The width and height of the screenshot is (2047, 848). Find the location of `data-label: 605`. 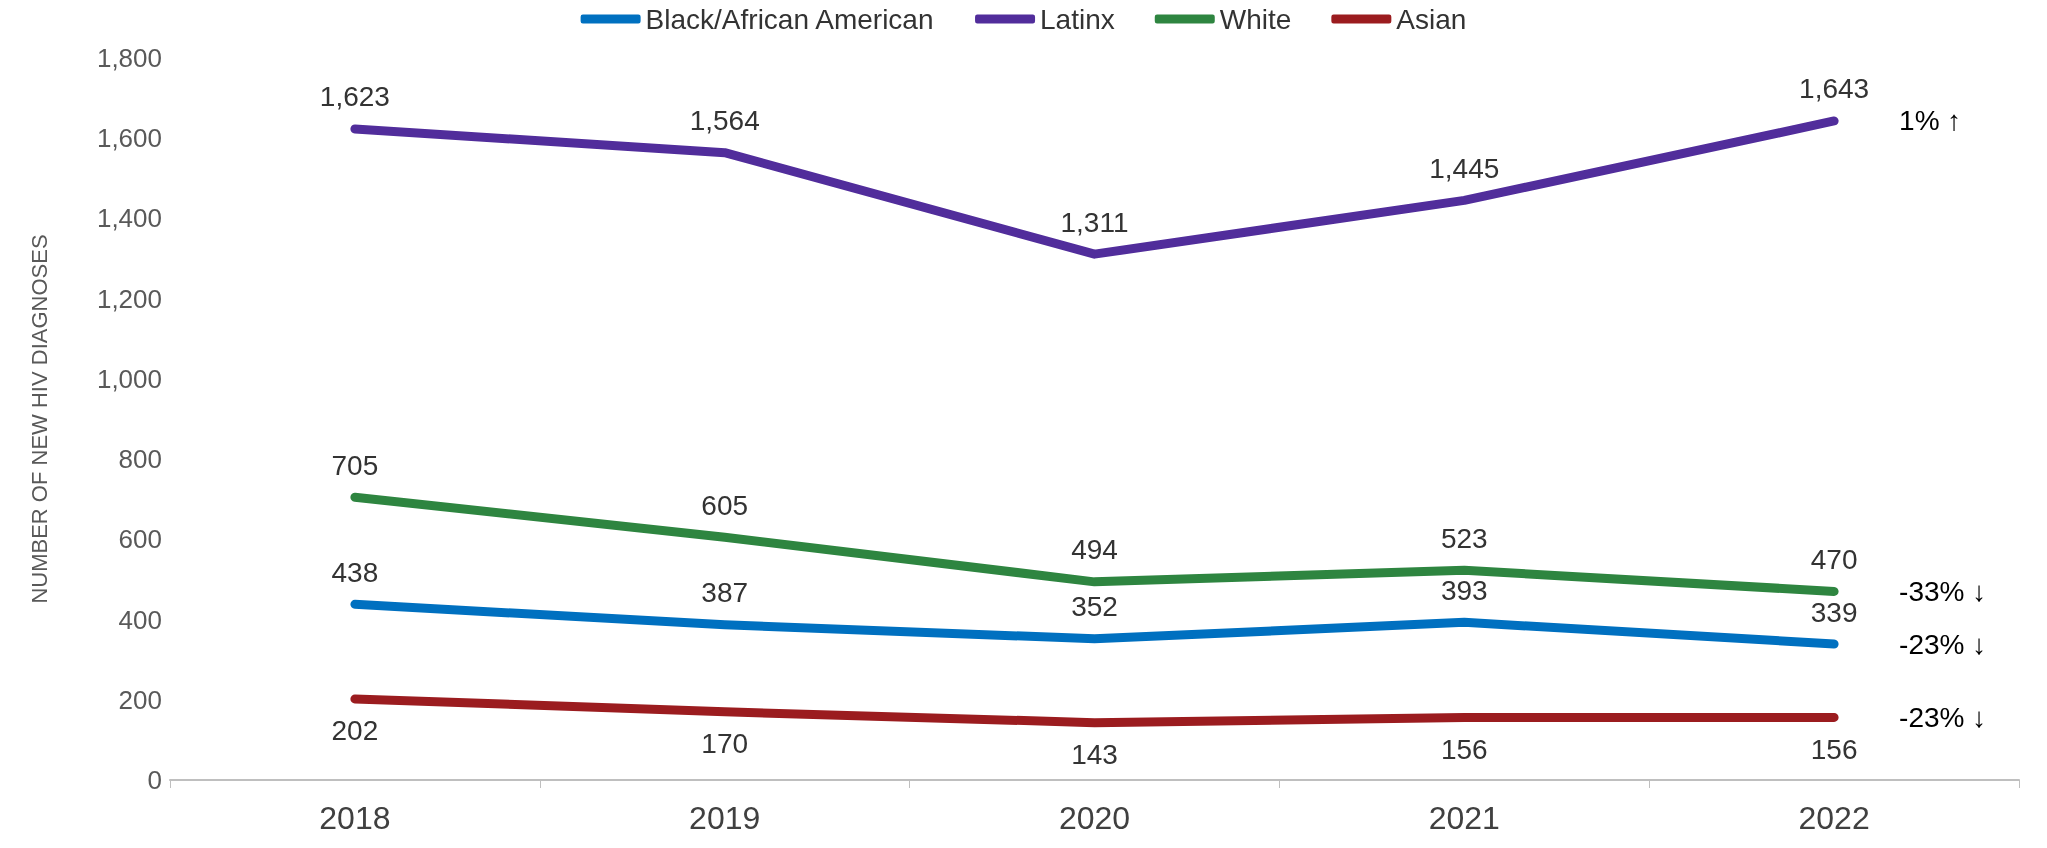

data-label: 605 is located at coordinates (725, 505).